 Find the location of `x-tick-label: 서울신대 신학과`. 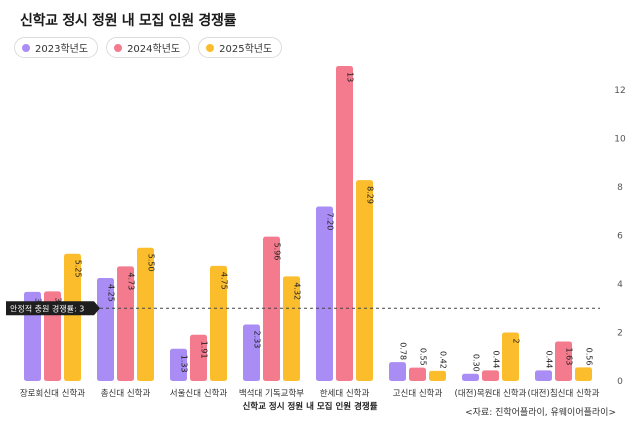

x-tick-label: 서울신대 신학과 is located at coordinates (199, 393).